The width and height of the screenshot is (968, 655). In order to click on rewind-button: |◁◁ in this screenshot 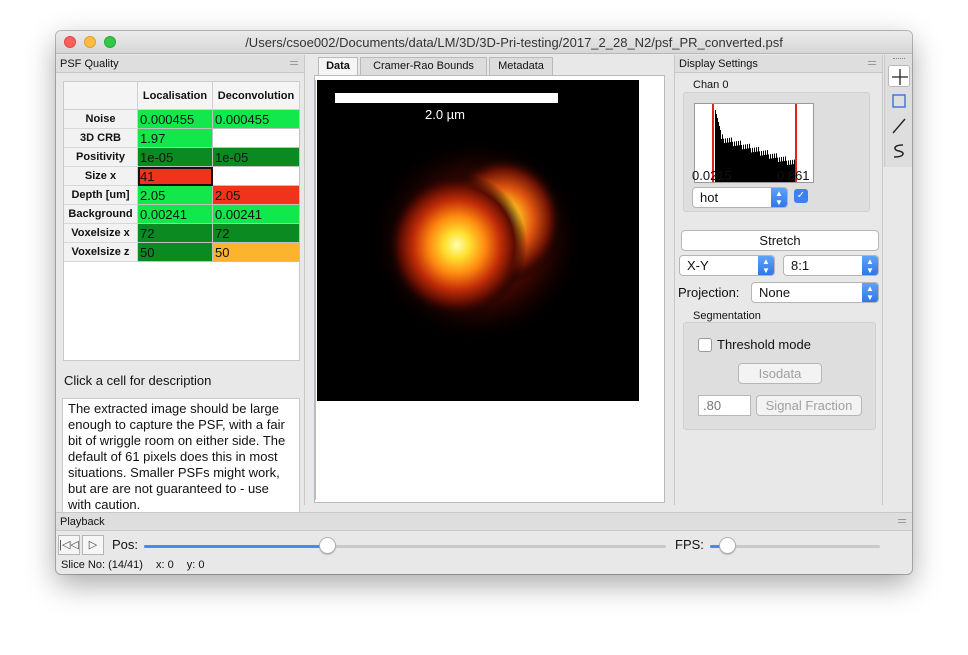, I will do `click(69, 545)`.